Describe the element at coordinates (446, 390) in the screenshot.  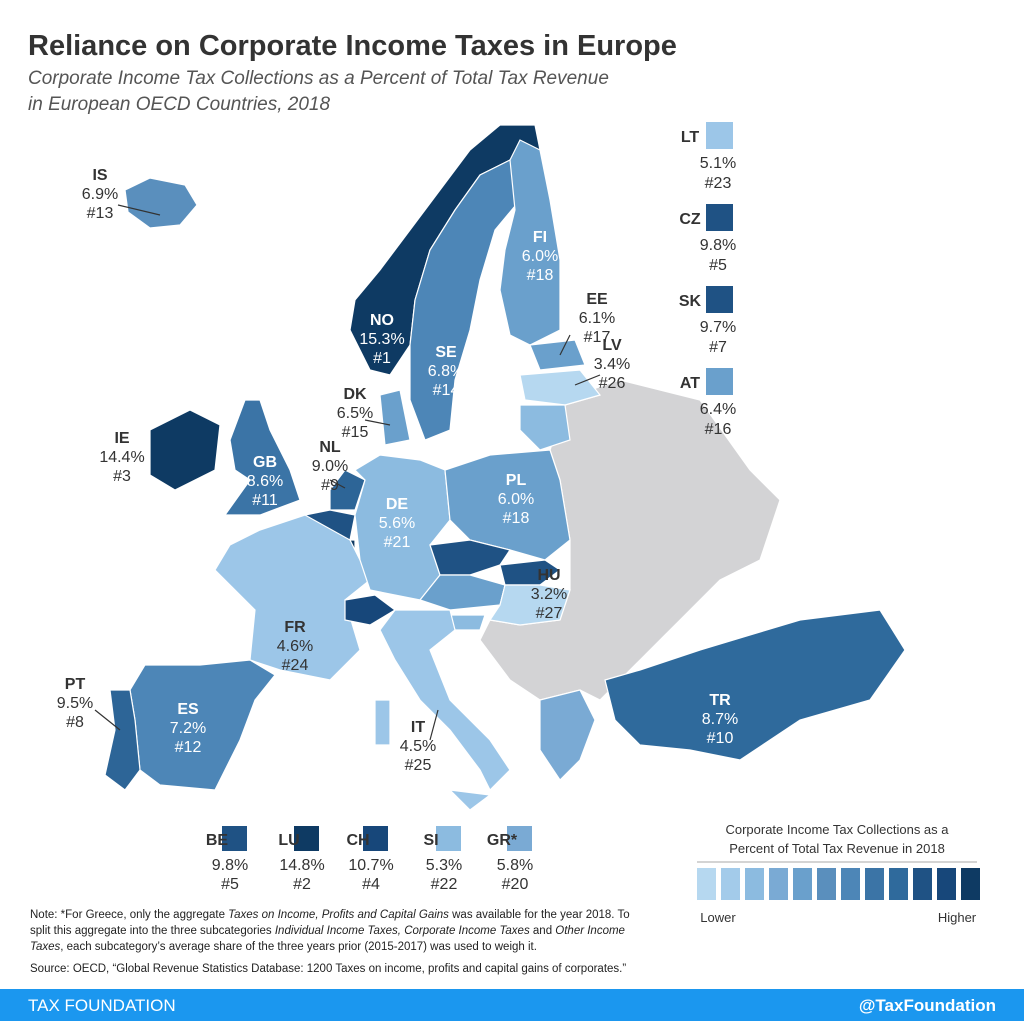
I see `country-rank: #14` at that location.